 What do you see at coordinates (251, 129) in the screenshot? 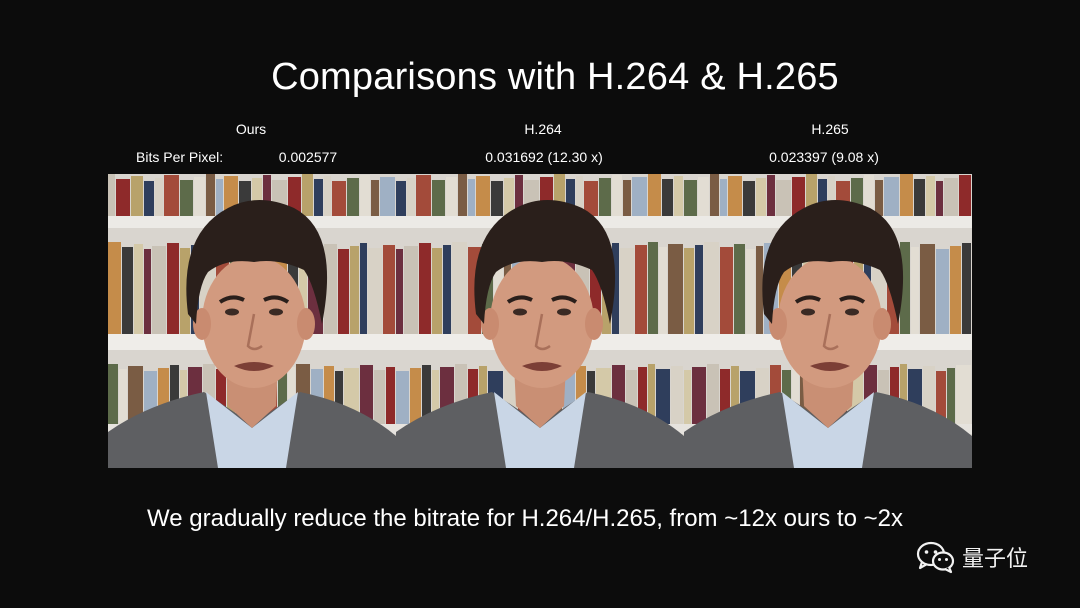
I see `column-label-ours: Ours` at bounding box center [251, 129].